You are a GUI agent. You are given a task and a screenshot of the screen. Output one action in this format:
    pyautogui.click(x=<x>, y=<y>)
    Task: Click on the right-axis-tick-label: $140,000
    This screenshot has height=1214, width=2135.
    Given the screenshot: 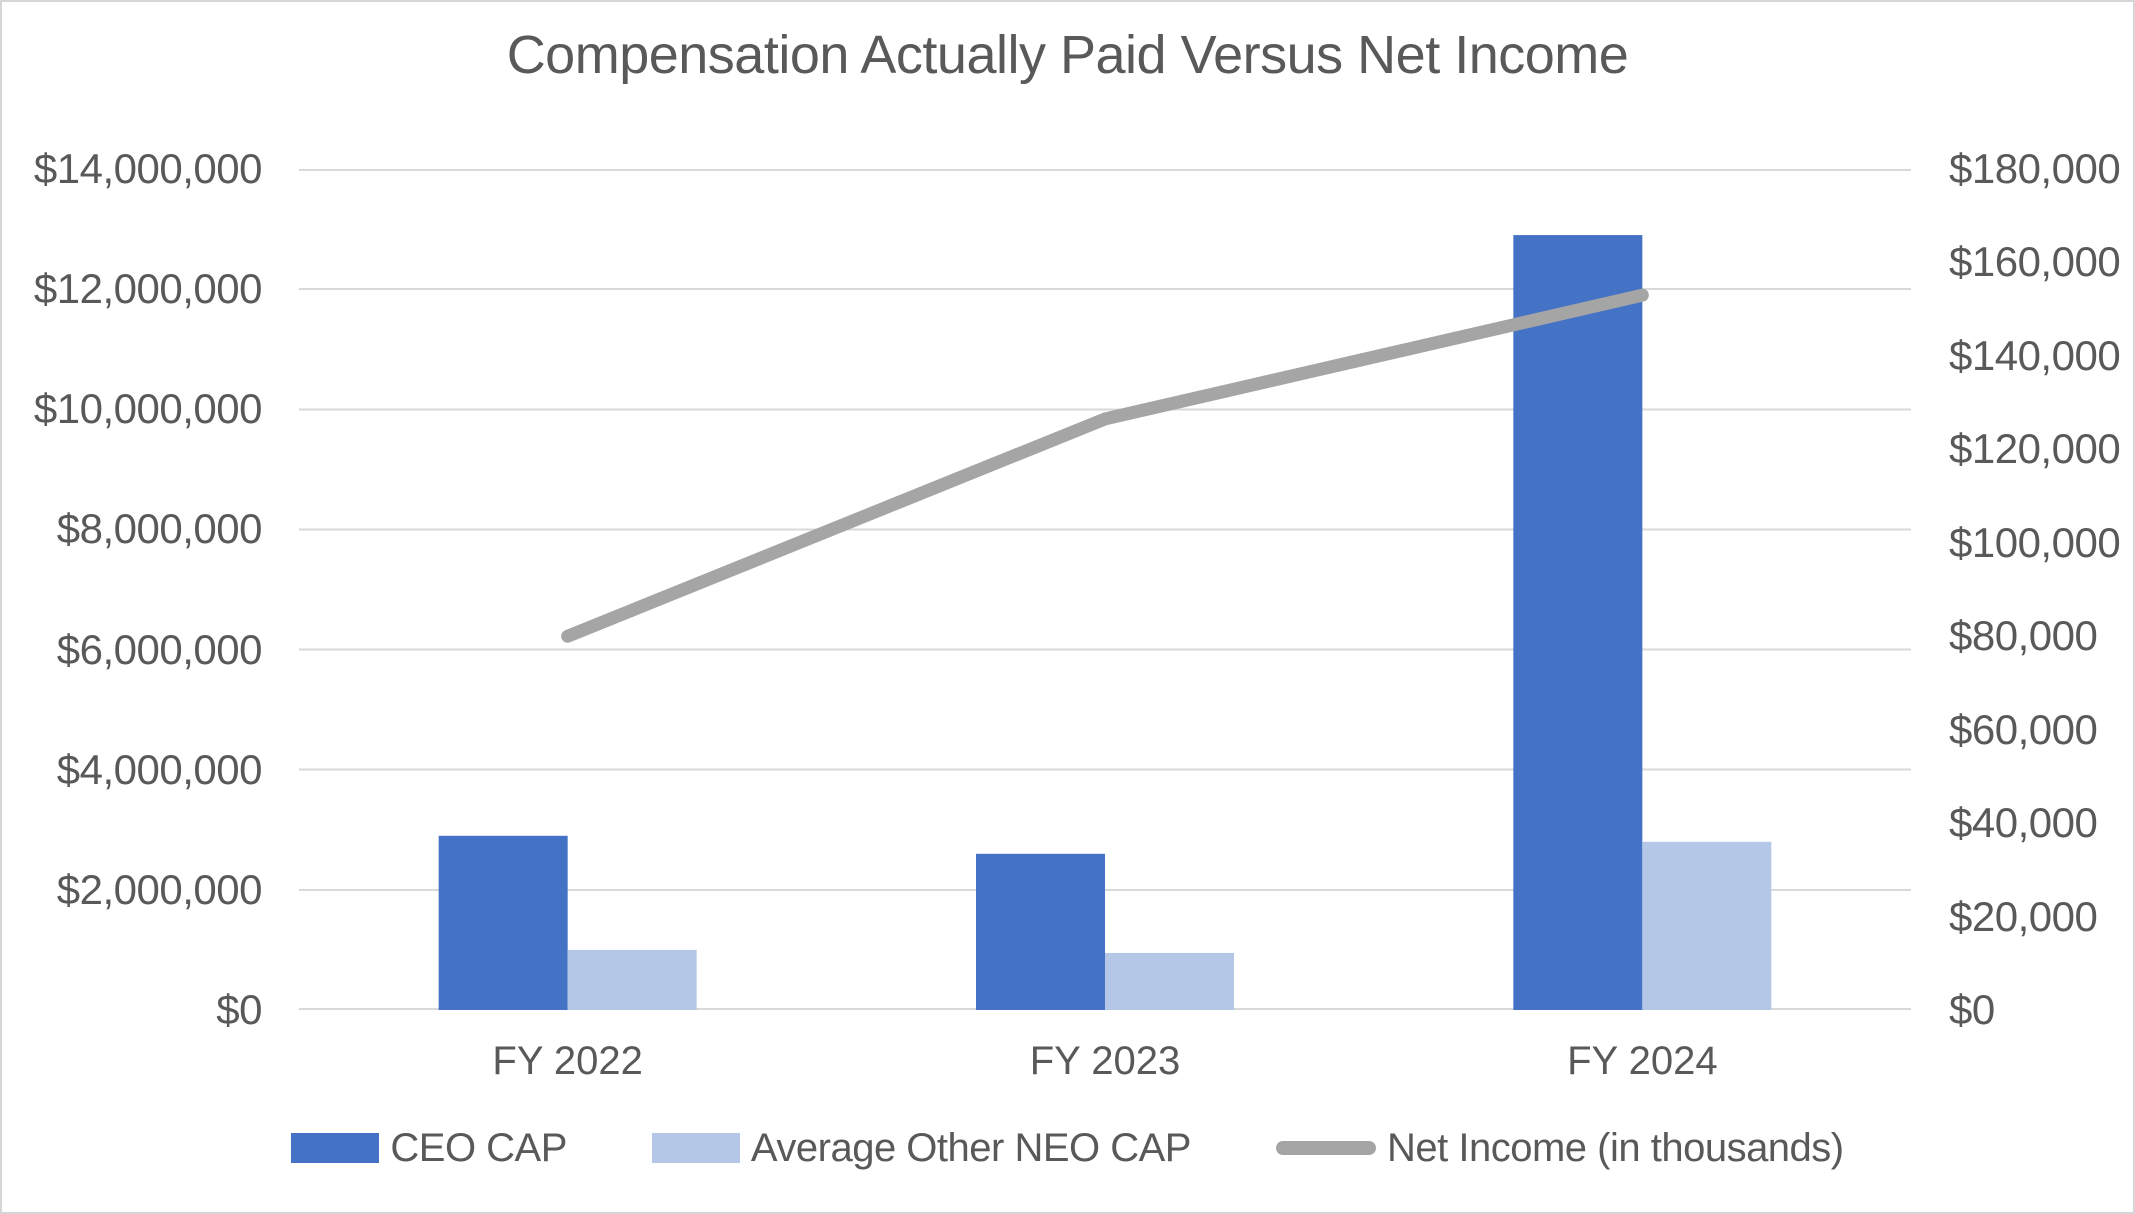 What is the action you would take?
    pyautogui.click(x=2035, y=355)
    